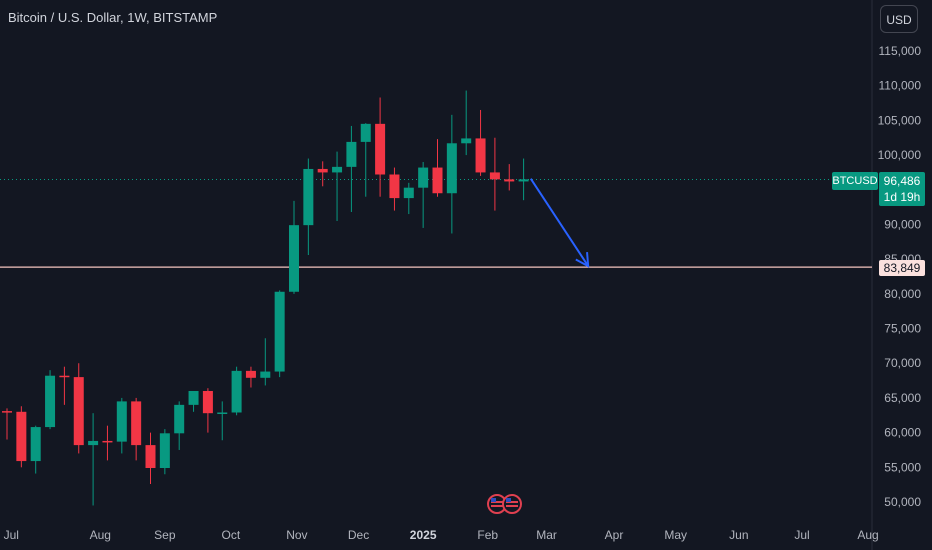 This screenshot has width=932, height=550. I want to click on y-tick-label: 115,000, so click(900, 51).